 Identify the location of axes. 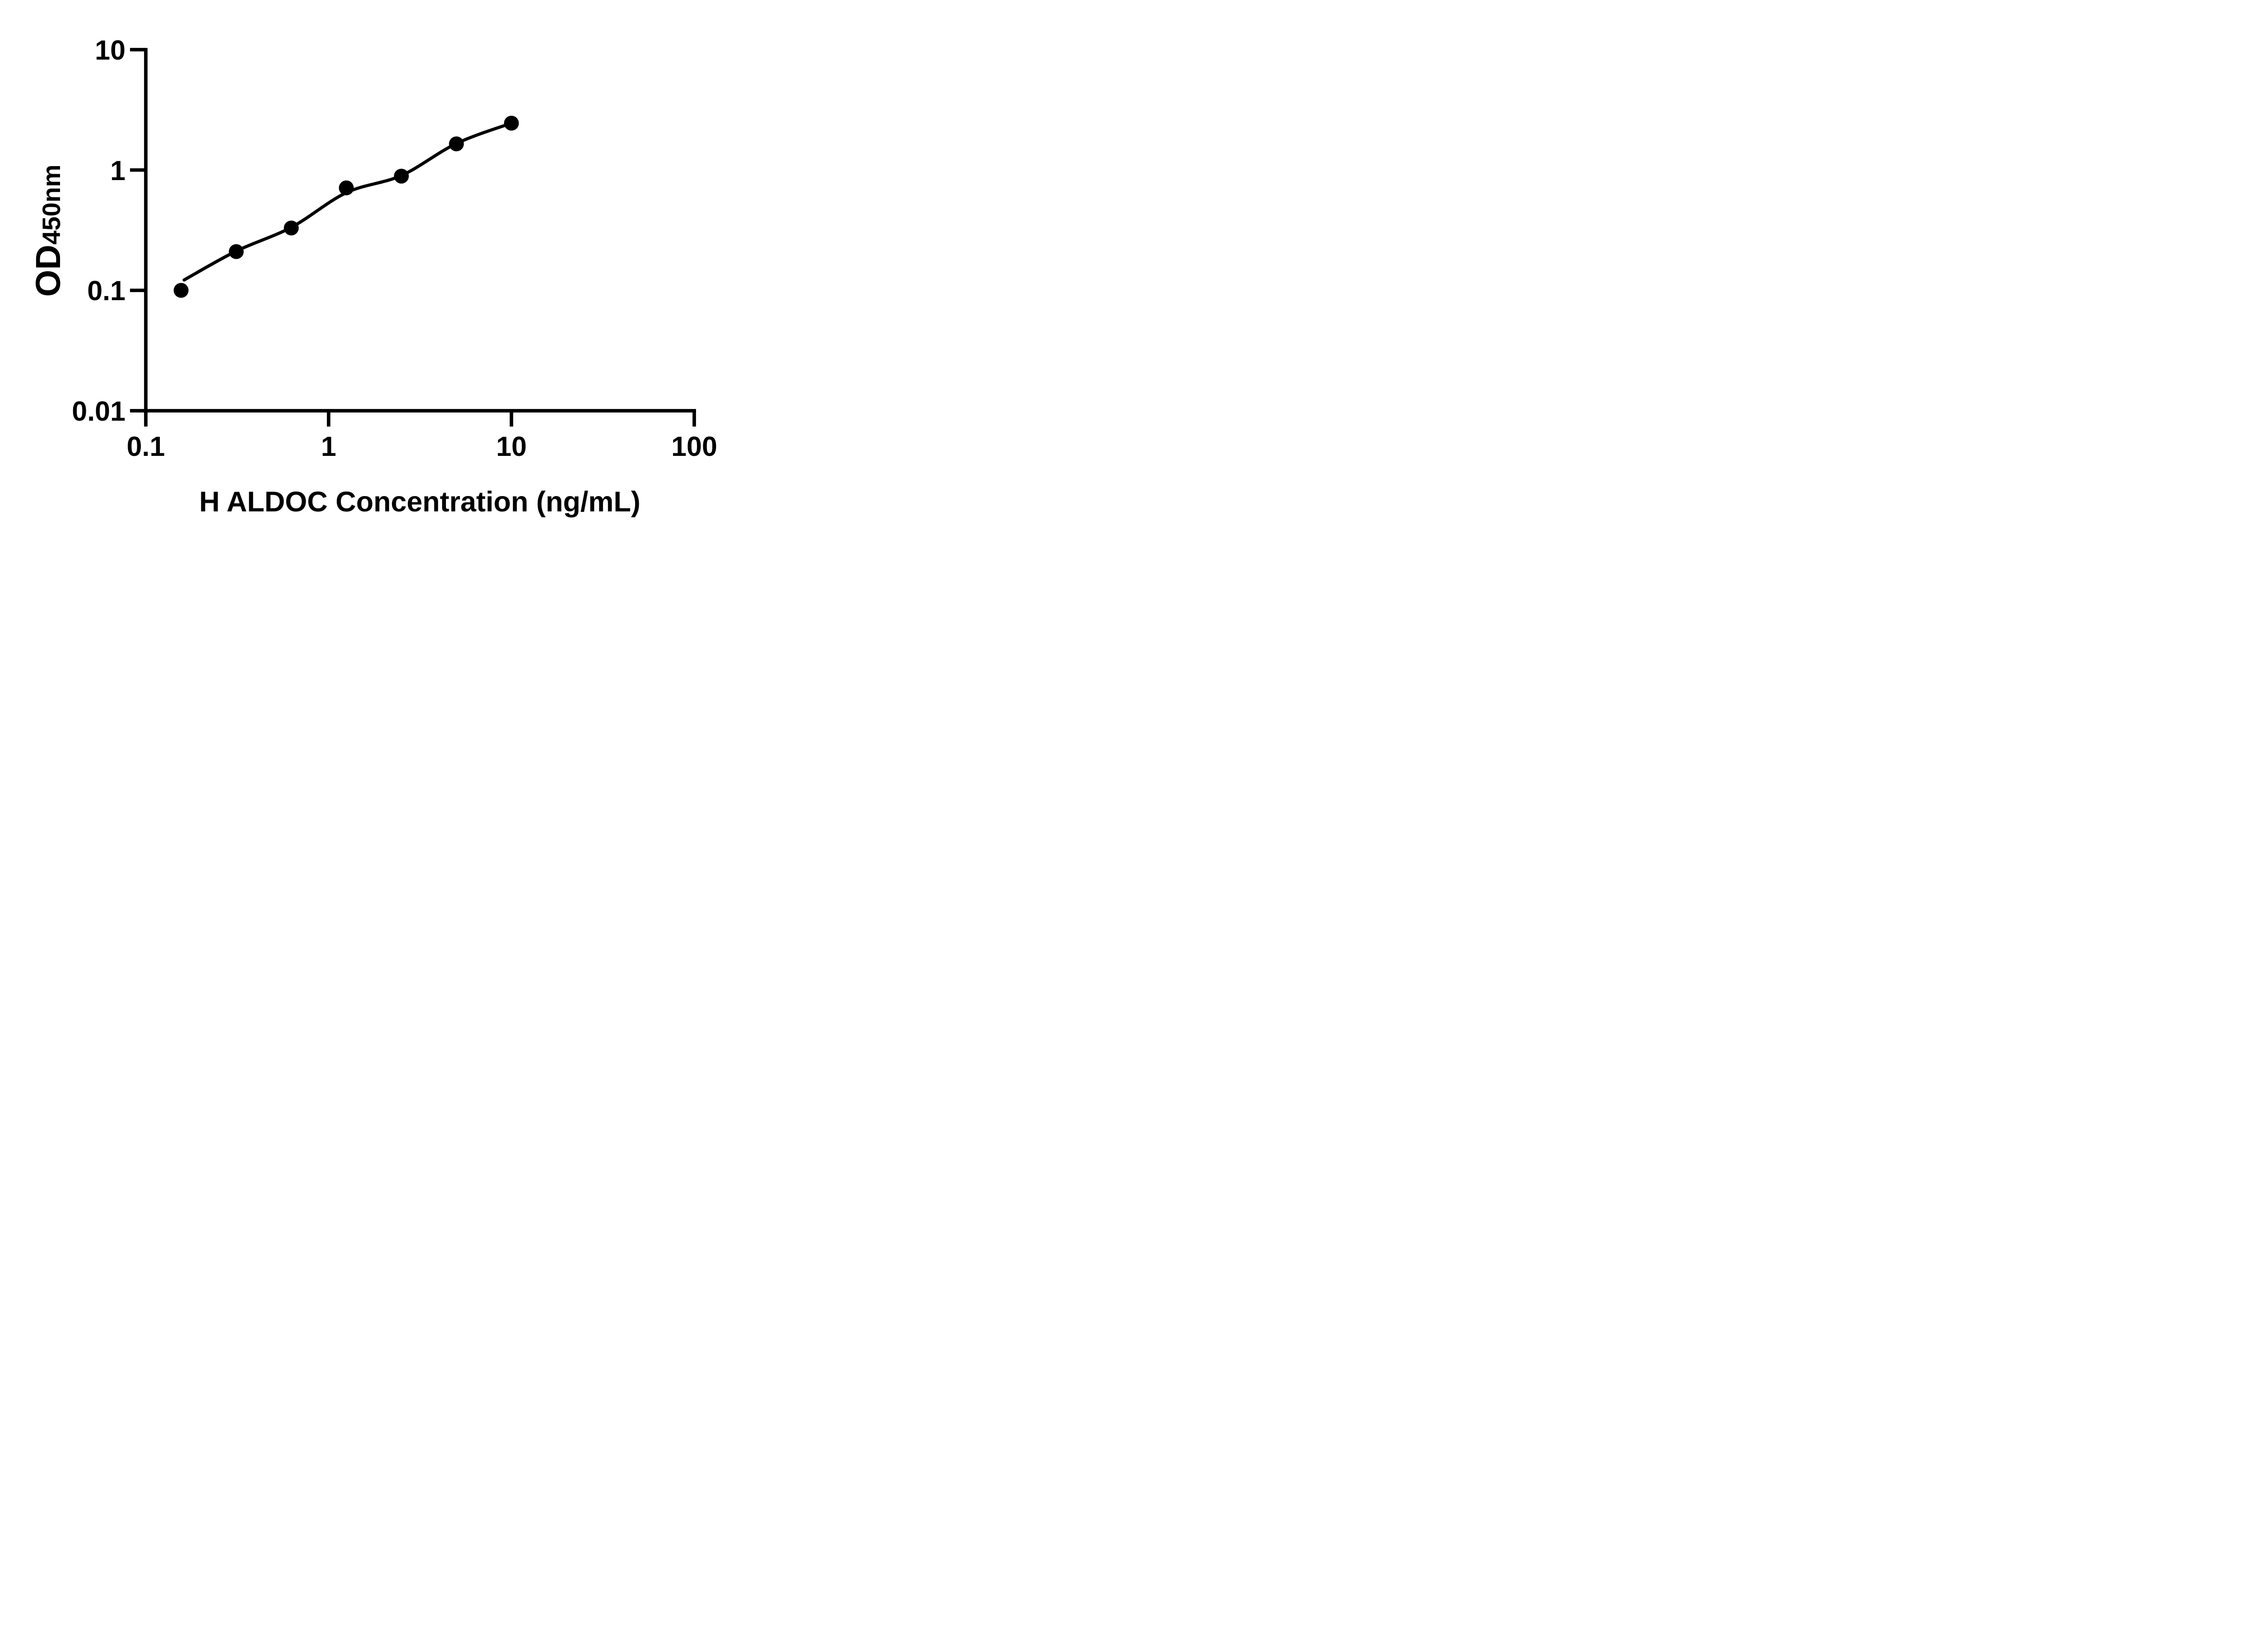
(413, 237).